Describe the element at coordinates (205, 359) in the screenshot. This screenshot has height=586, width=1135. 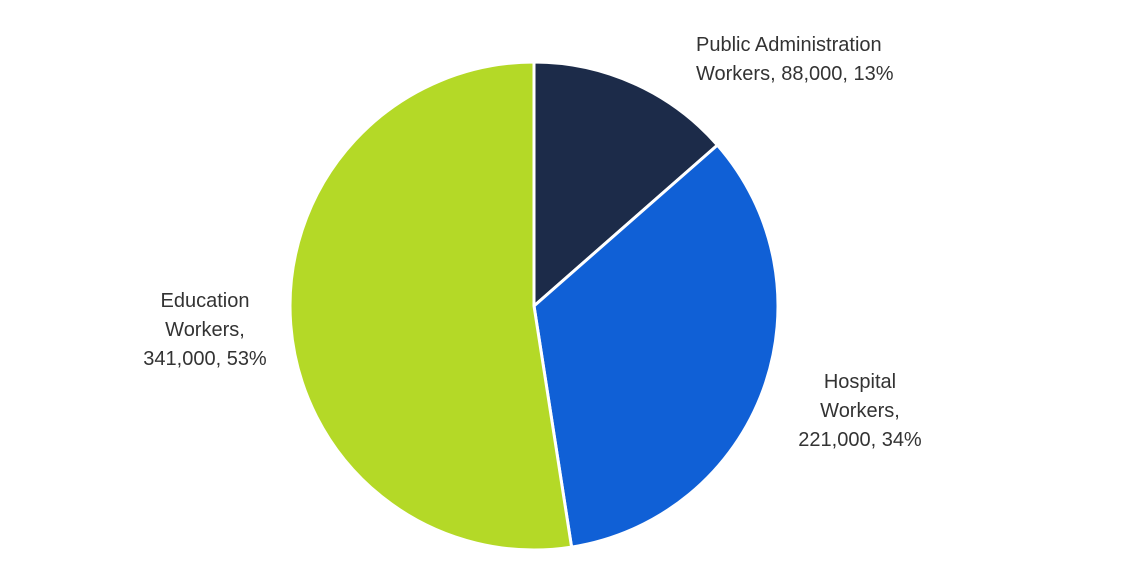
I see `label-line: 341,000, 53%` at that location.